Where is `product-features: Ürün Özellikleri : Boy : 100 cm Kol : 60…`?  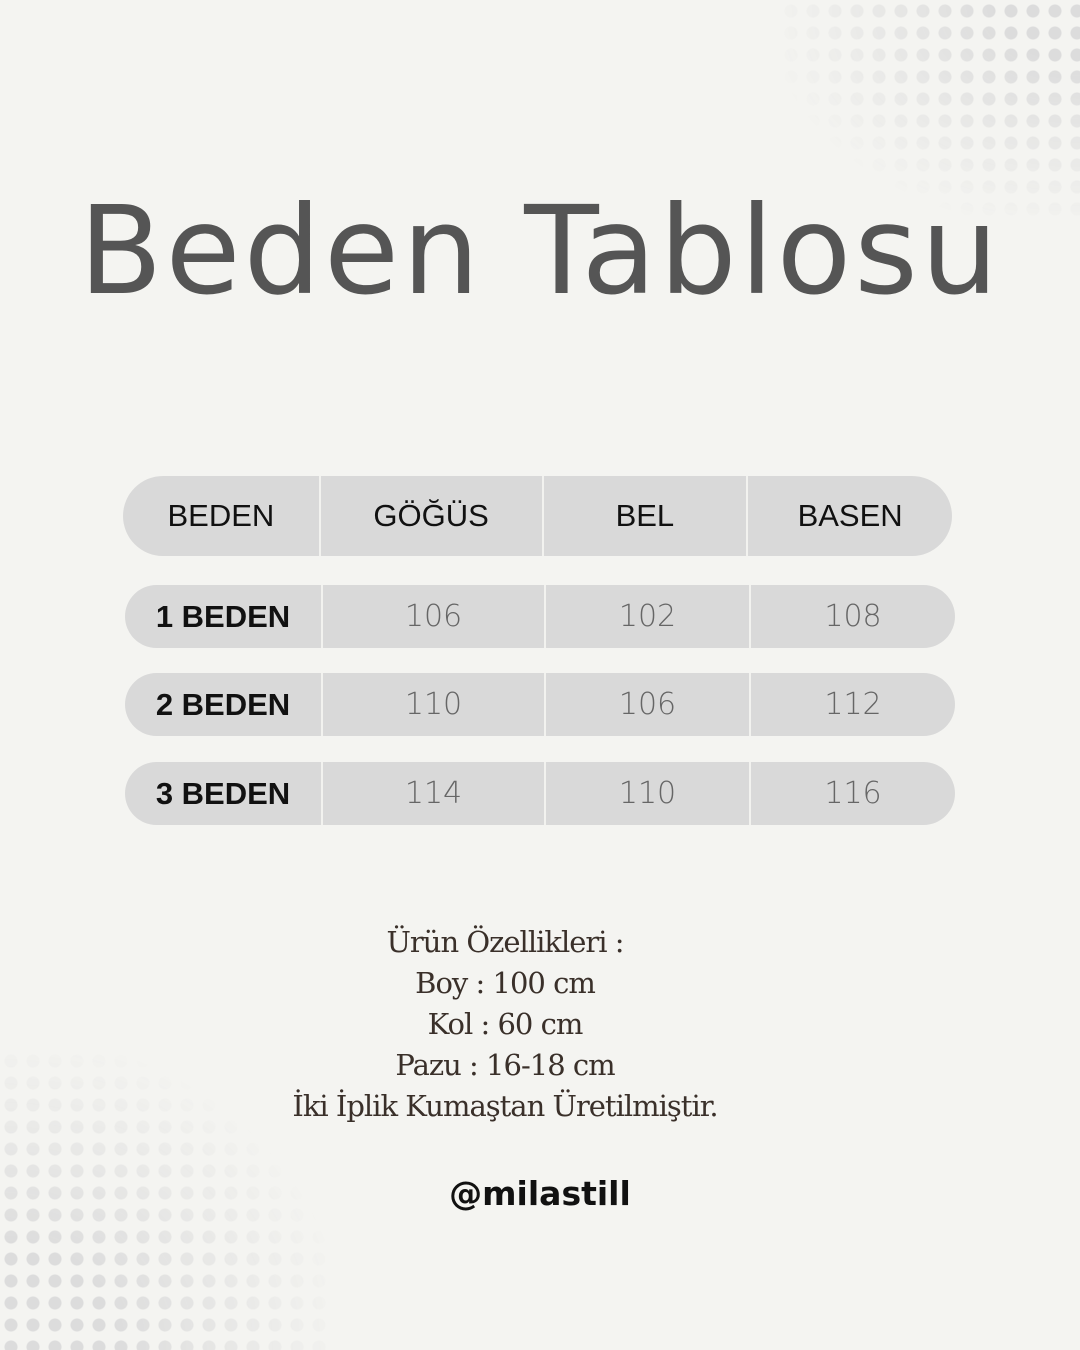
product-features: Ürün Özellikleri : Boy : 100 cm Kol : 60… is located at coordinates (505, 1024).